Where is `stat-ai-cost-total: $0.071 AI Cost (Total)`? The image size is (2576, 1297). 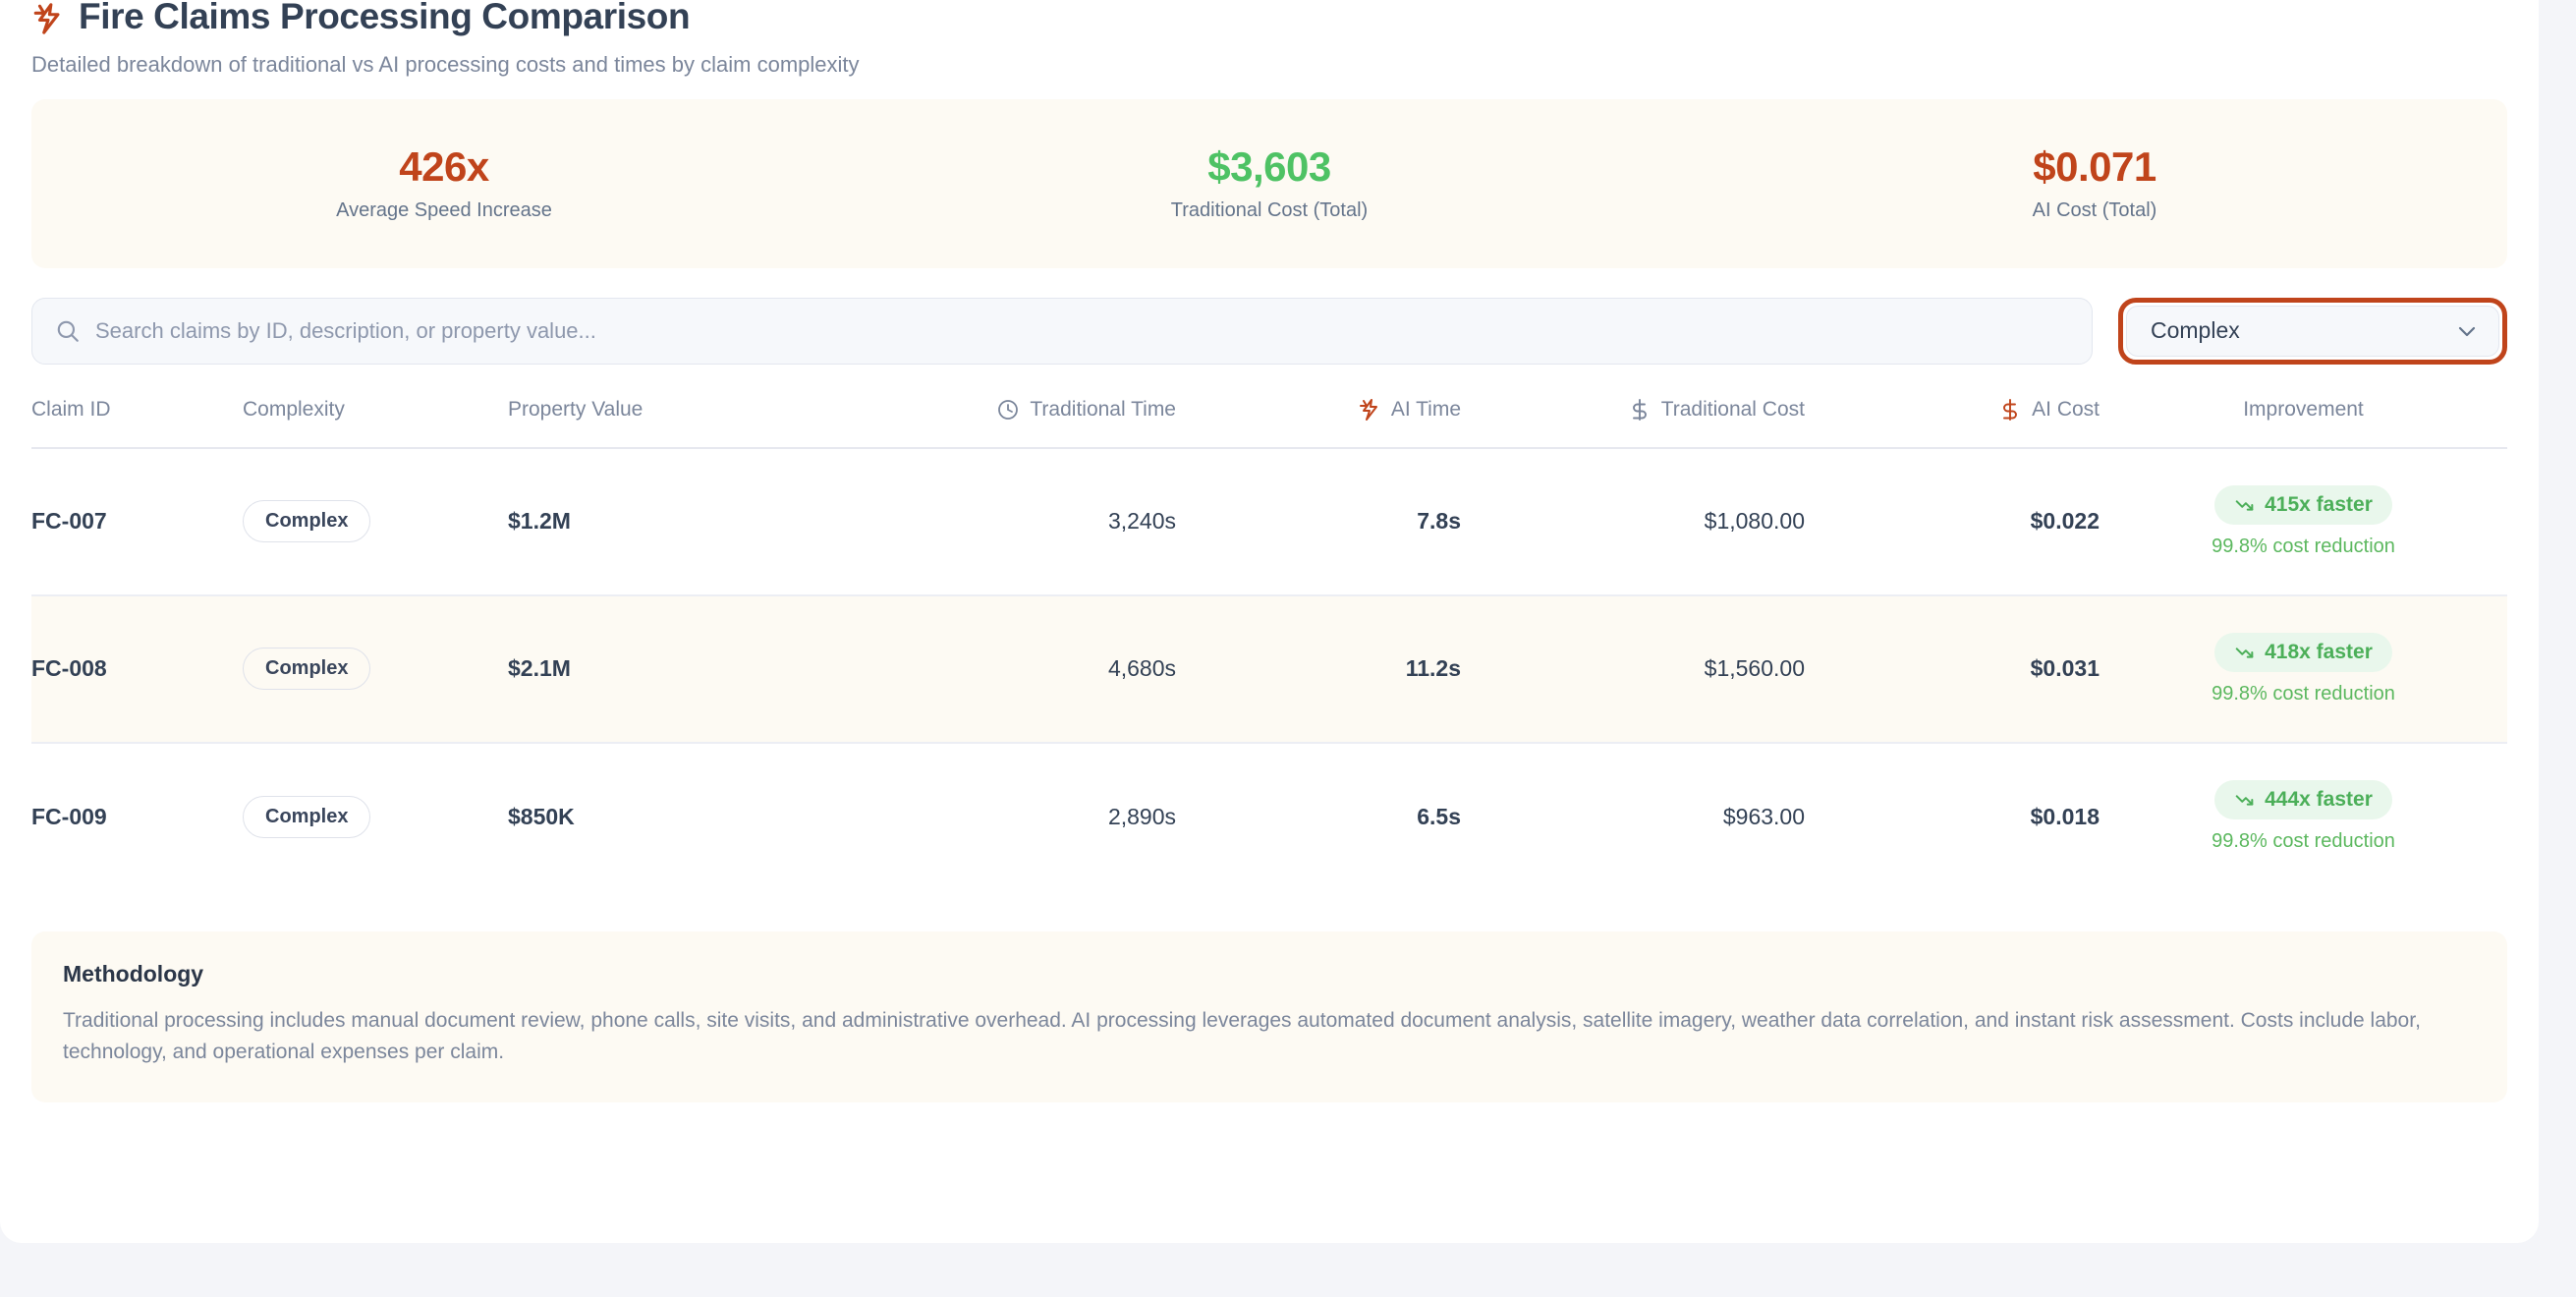
stat-ai-cost-total: $0.071 AI Cost (Total) is located at coordinates (2094, 182).